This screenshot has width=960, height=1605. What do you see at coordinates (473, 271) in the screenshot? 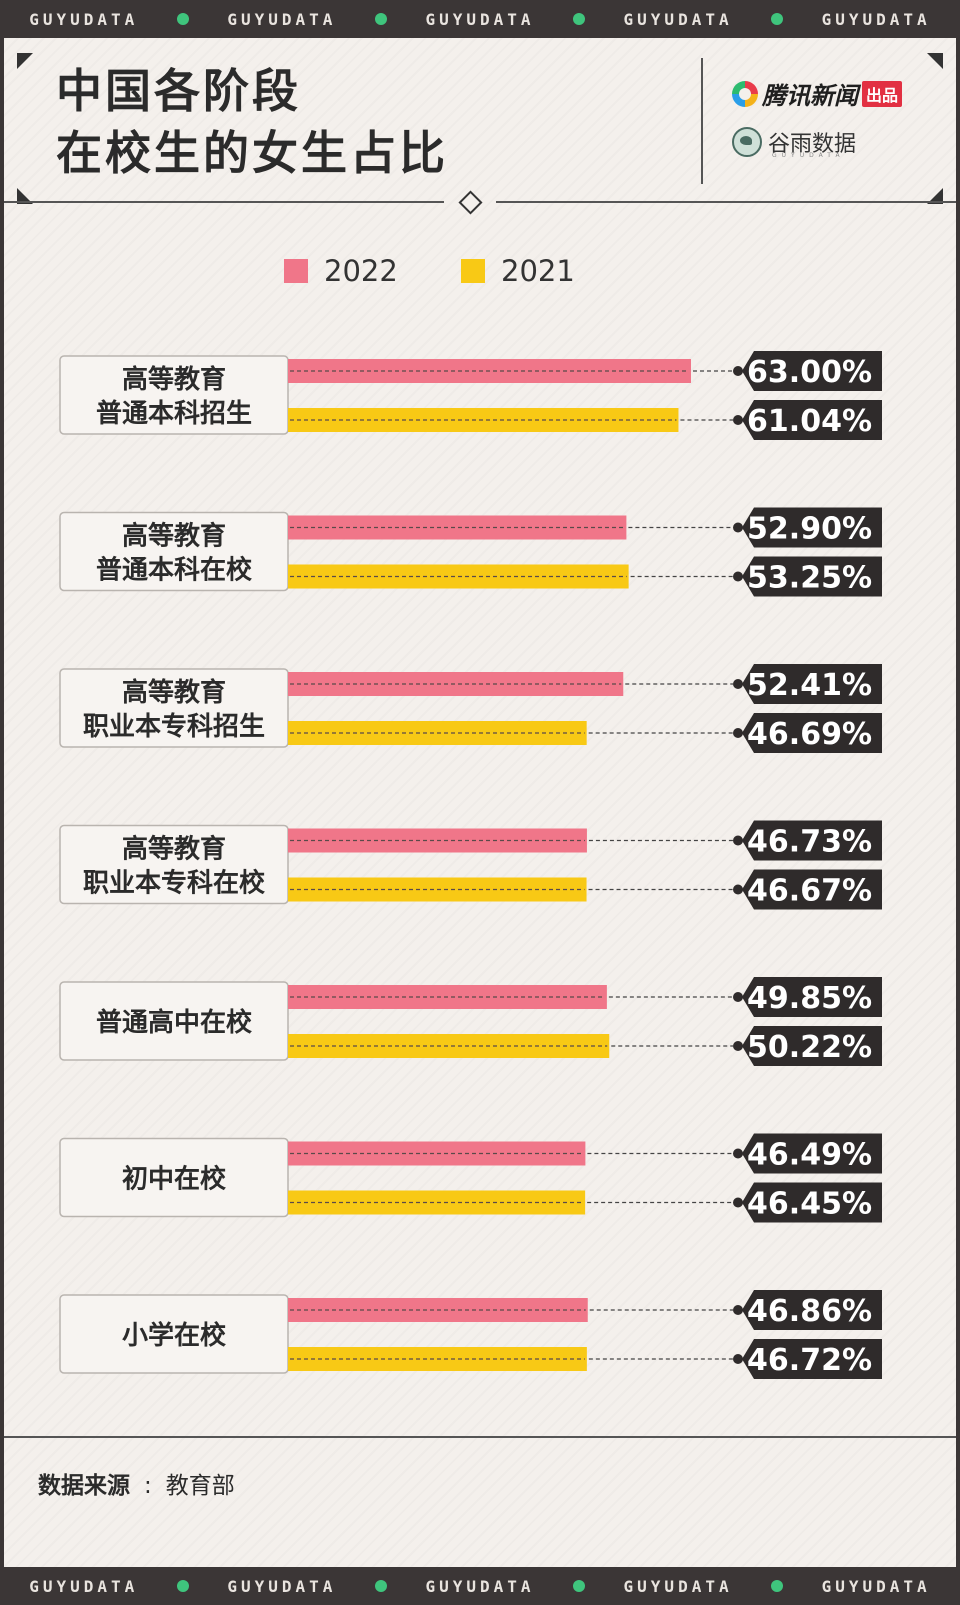
I see `legend-swatch-2021` at bounding box center [473, 271].